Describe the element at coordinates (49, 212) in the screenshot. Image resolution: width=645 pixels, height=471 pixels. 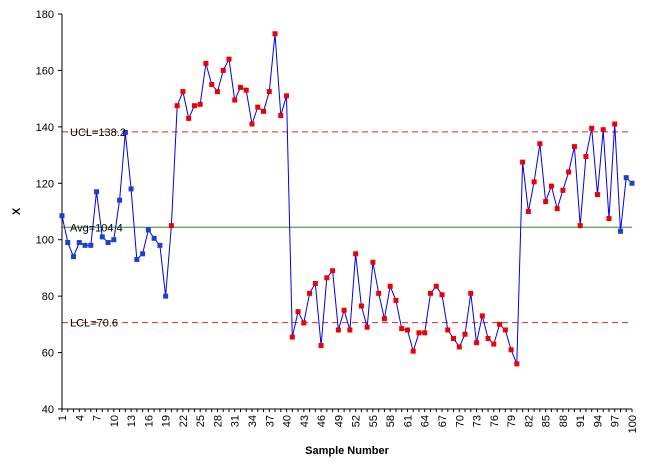
I see `y-ticks: 40 60 80 100 120 140 160 180` at that location.